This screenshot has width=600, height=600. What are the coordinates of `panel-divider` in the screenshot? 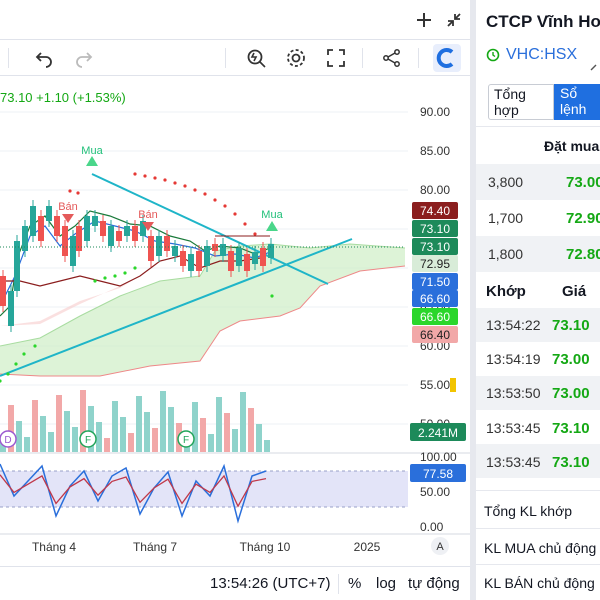 It's located at (473, 300).